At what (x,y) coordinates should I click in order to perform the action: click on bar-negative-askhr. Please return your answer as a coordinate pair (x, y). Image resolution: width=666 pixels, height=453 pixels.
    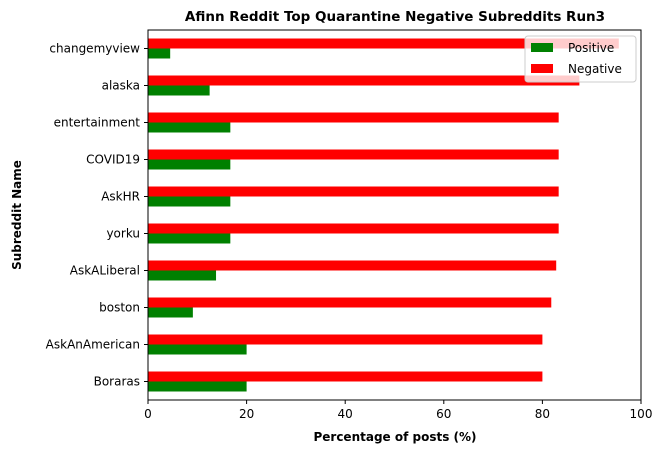
    Looking at the image, I should click on (353, 191).